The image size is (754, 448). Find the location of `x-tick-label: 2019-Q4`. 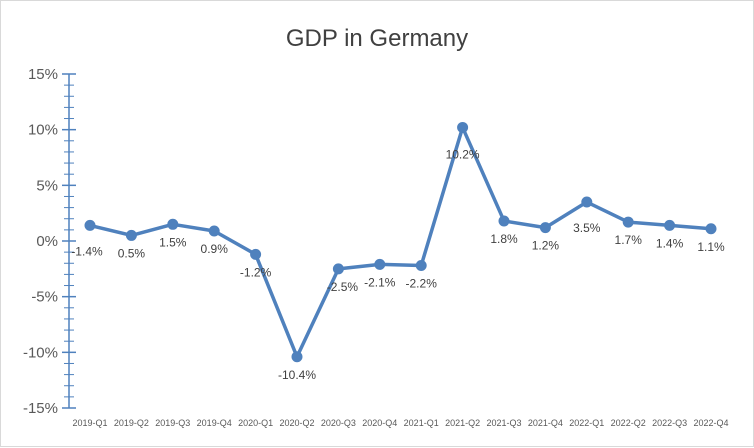

x-tick-label: 2019-Q4 is located at coordinates (214, 423).